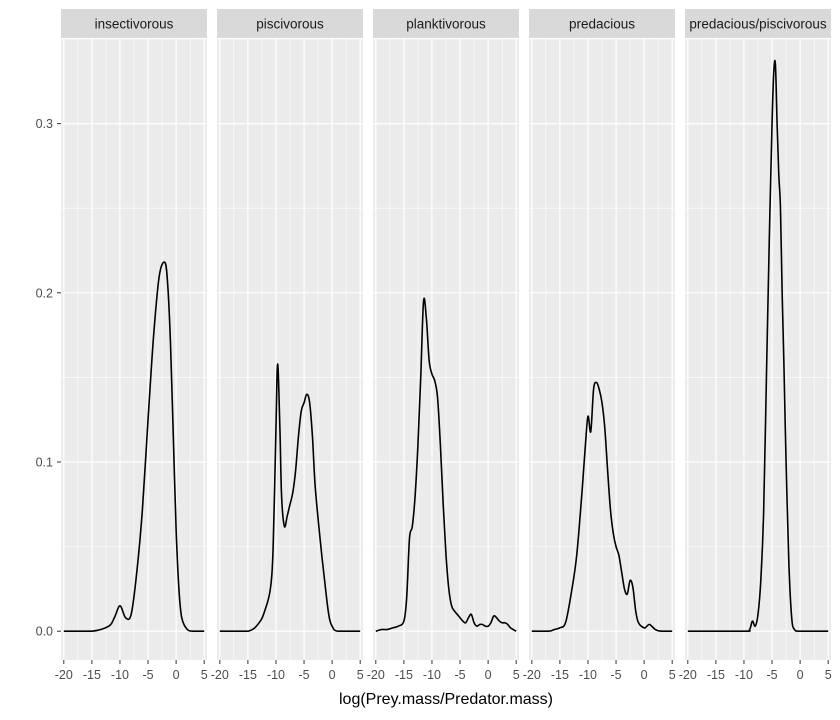 Image resolution: width=840 pixels, height=720 pixels. I want to click on facet-strip-label: planktivorous, so click(446, 24).